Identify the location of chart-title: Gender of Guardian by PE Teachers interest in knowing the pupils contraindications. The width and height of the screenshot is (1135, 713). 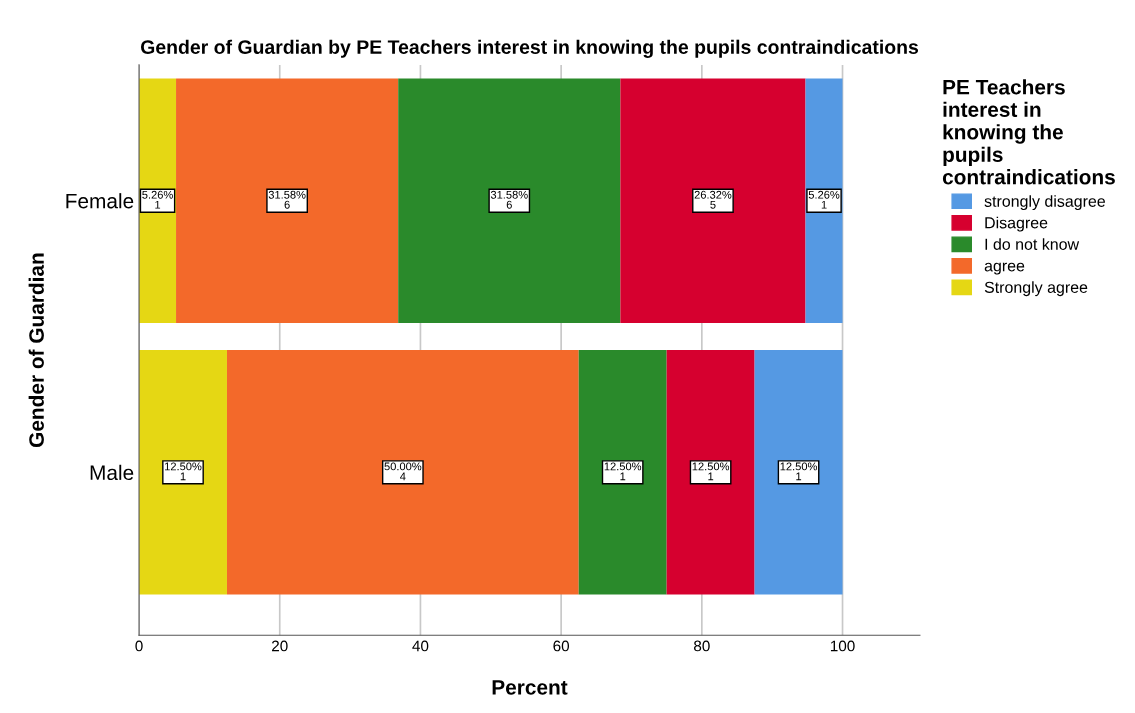
(529, 48).